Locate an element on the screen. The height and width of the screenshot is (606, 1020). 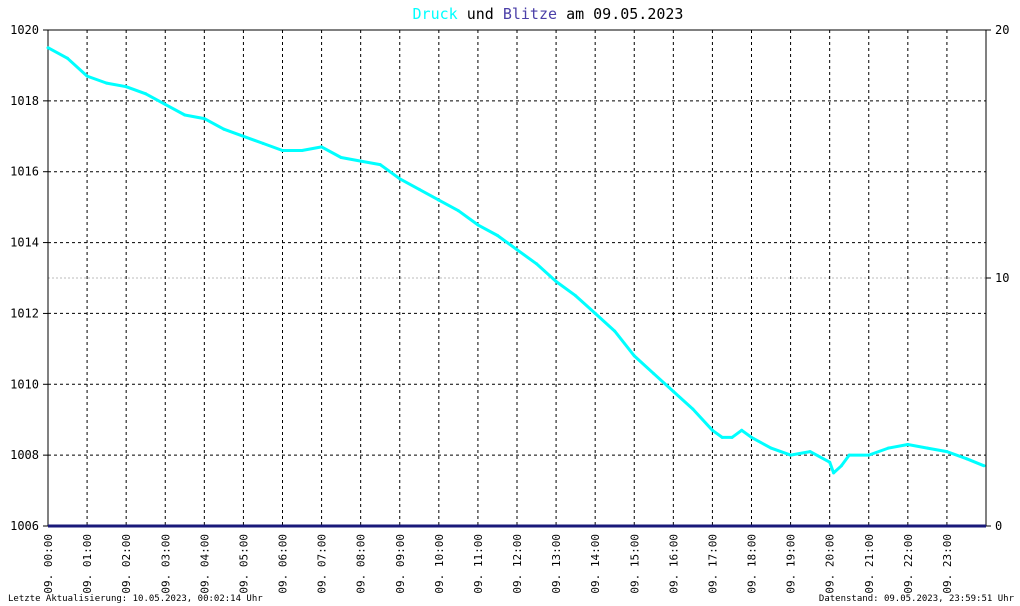
y-right-tick-label: 10 is located at coordinates (1002, 278).